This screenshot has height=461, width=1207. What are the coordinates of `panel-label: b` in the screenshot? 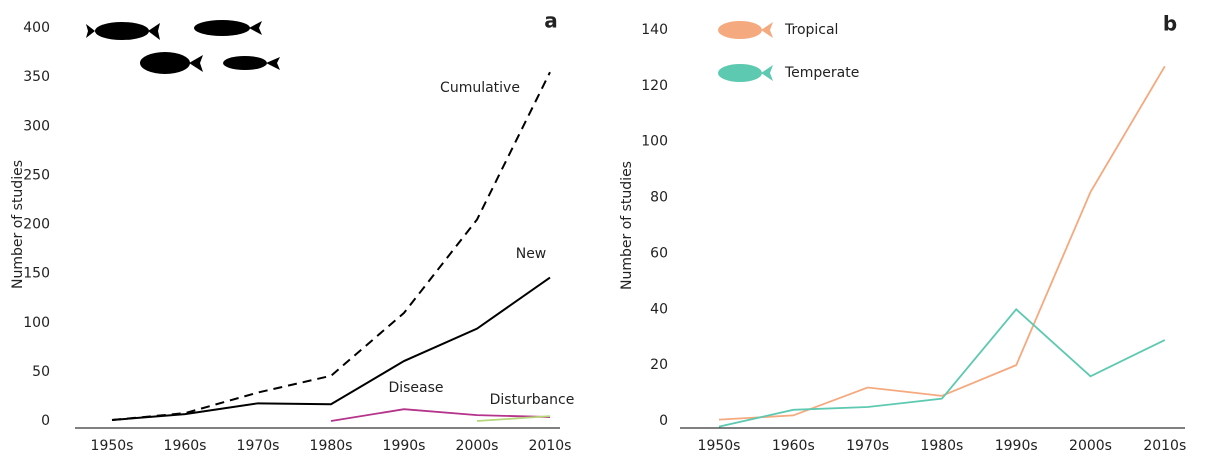 It's located at (1170, 24).